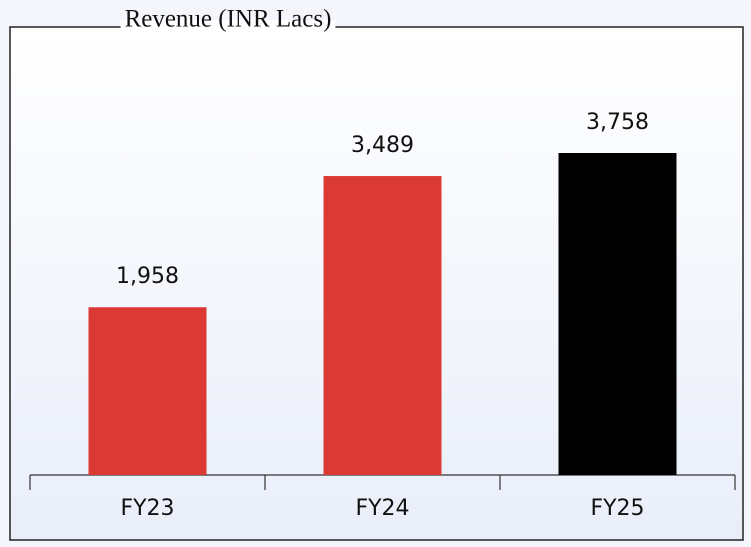  What do you see at coordinates (617, 122) in the screenshot?
I see `data-label: 3,758` at bounding box center [617, 122].